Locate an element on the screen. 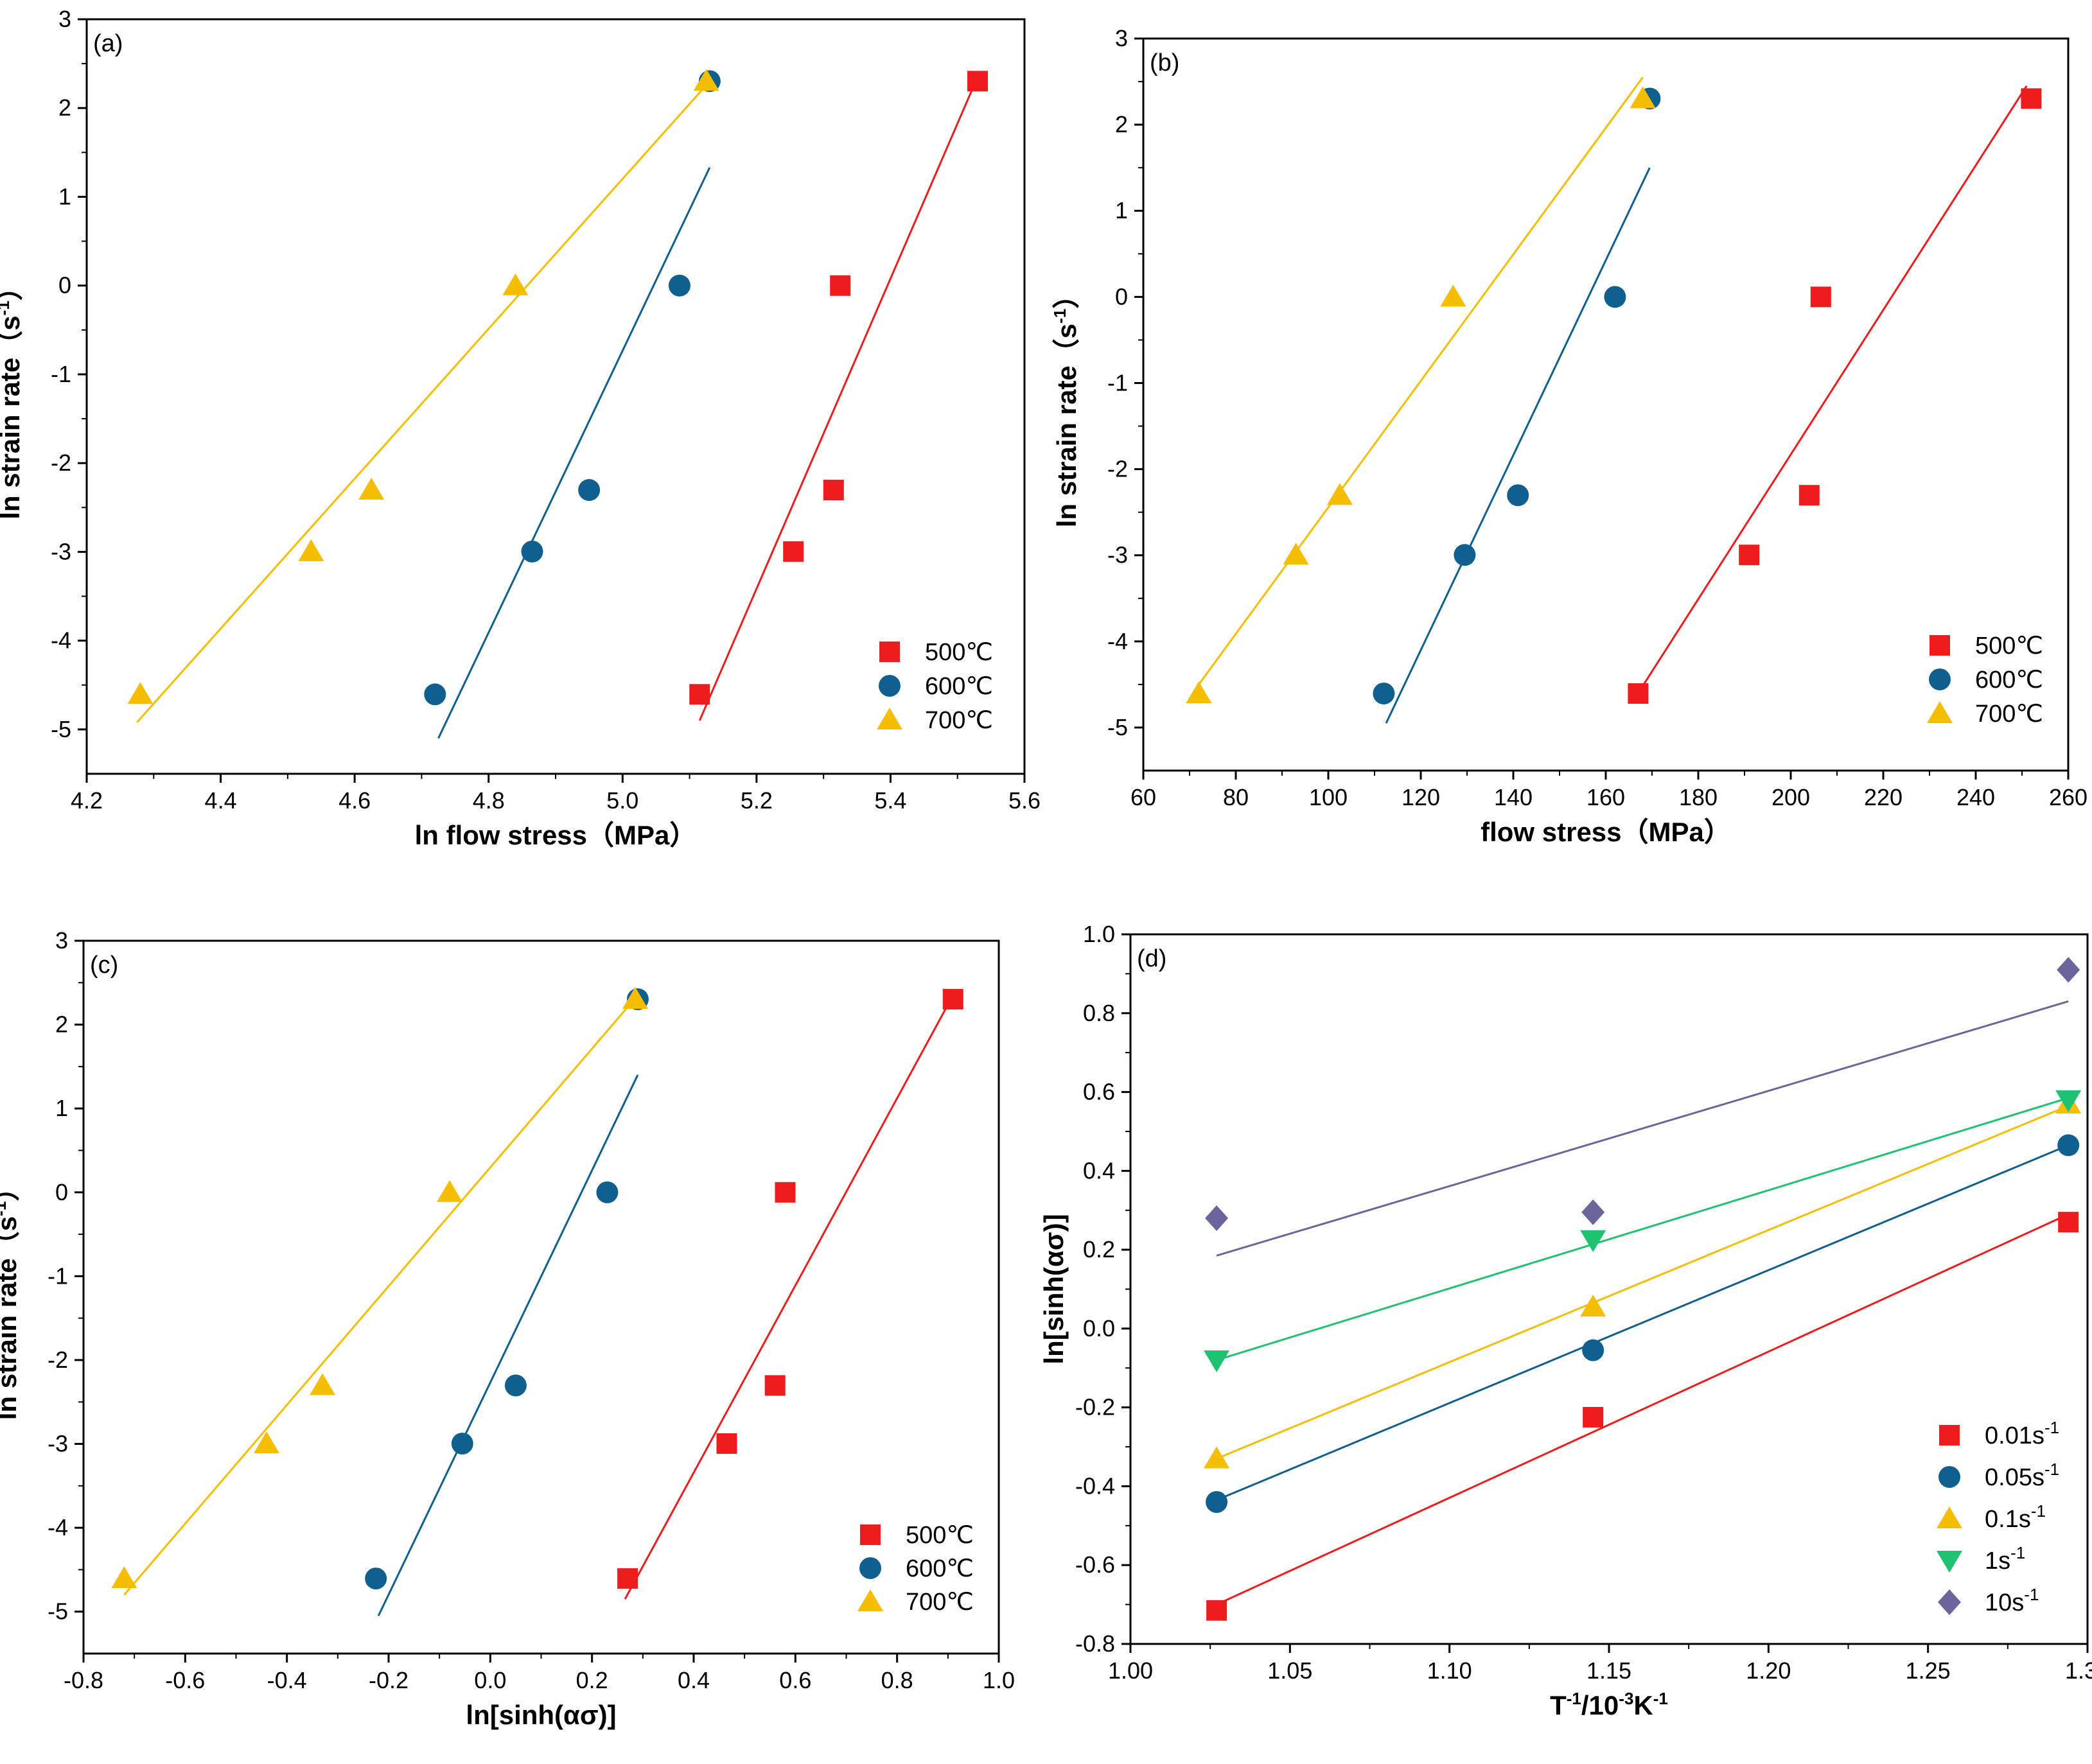  x-tick-label: 80 is located at coordinates (1236, 797).